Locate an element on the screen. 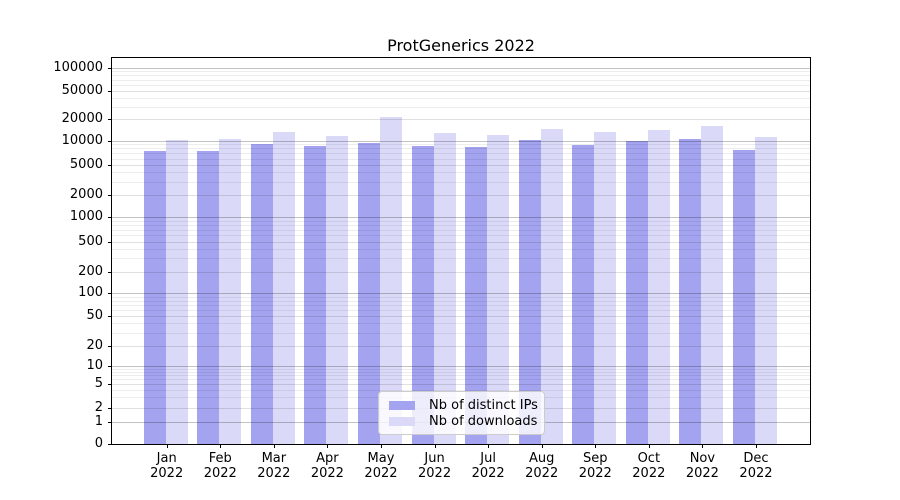 The image size is (900, 500). bar-distinct-ips-nov is located at coordinates (690, 291).